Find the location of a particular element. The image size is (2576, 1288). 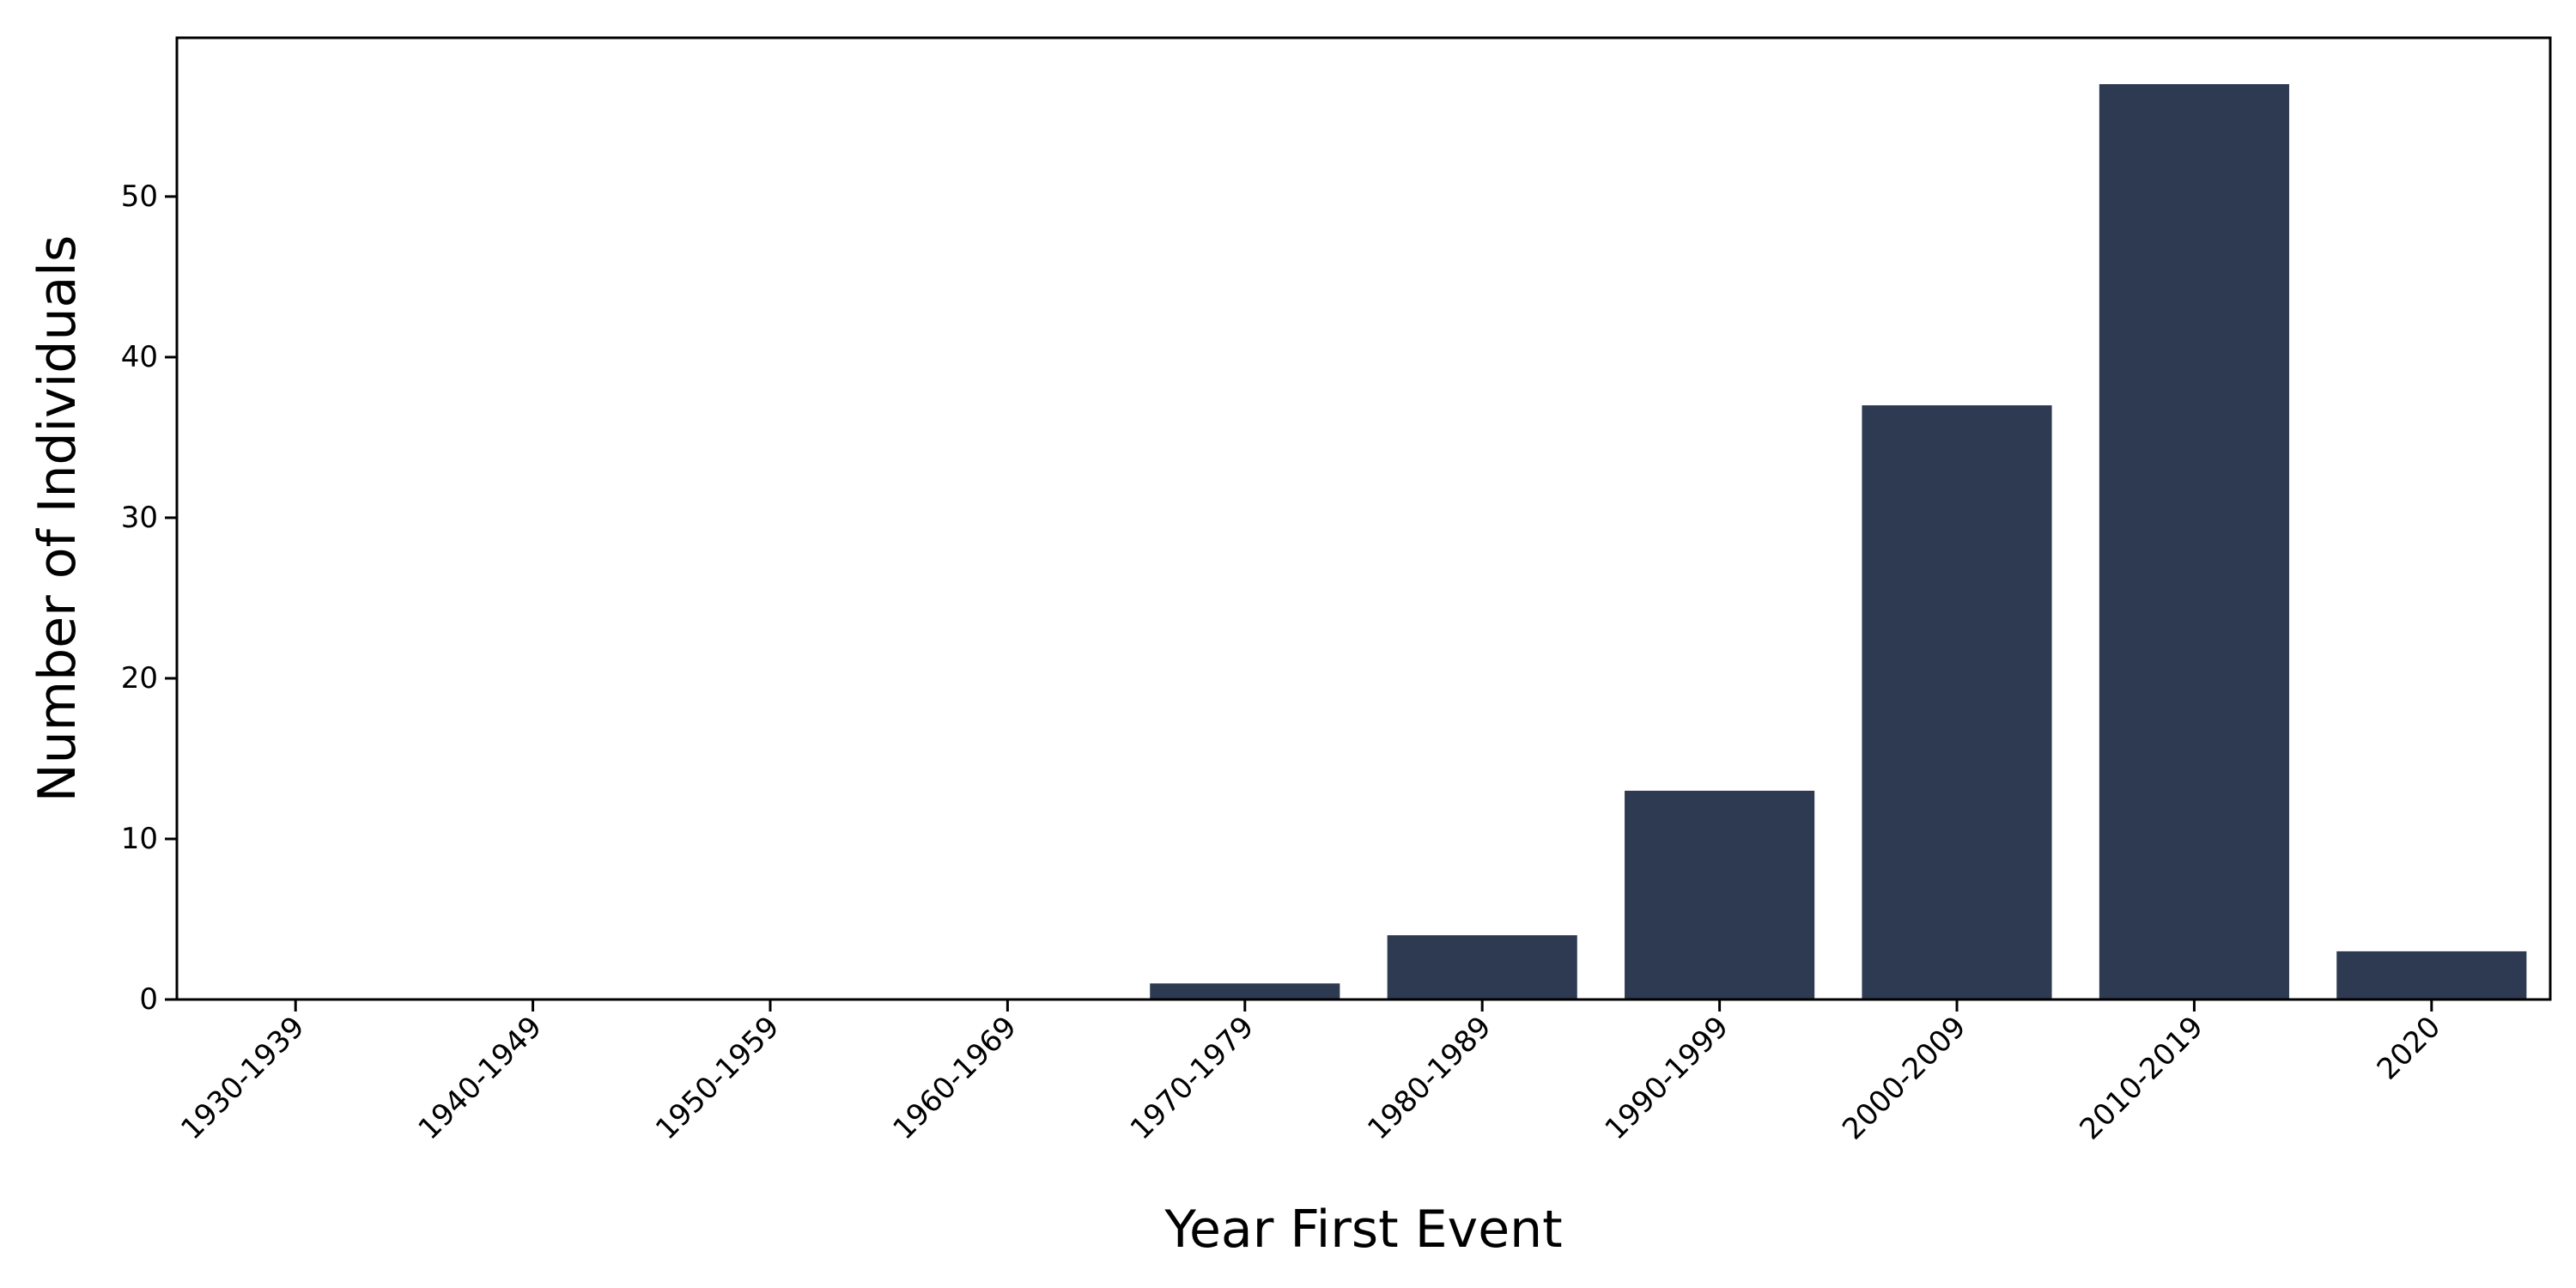

x-tick-label: 1970-1979 is located at coordinates (1192, 1078).